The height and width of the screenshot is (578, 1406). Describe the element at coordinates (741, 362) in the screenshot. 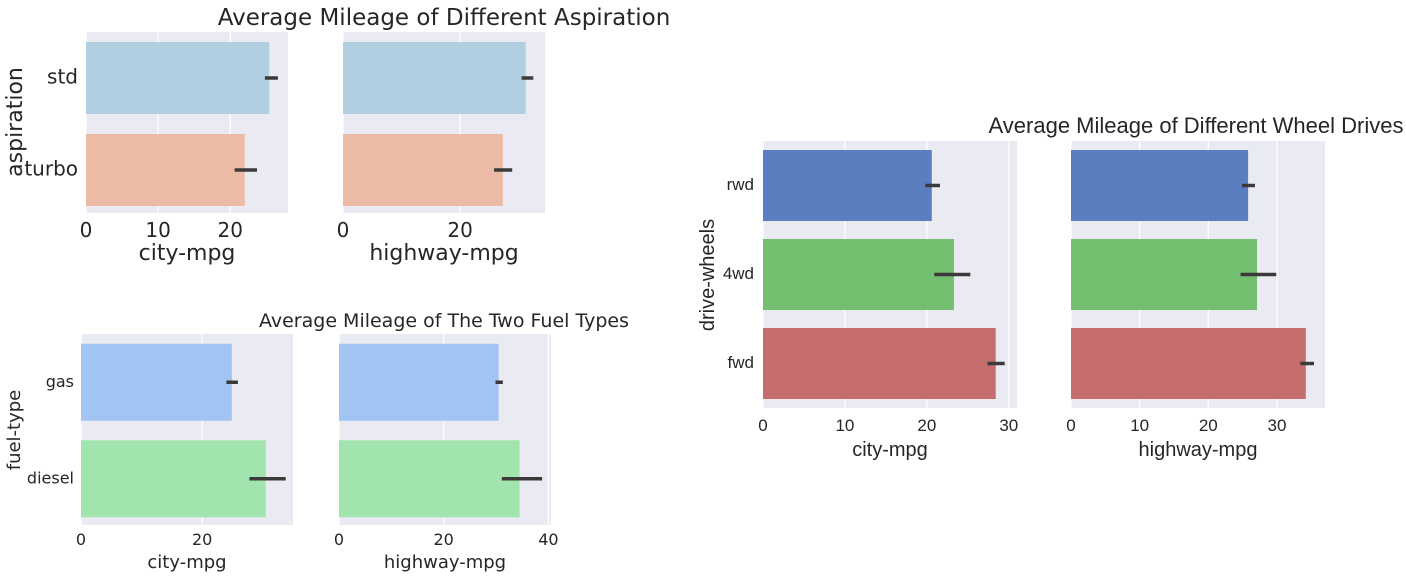

I see `y-tick-label-fwd: fwd` at that location.